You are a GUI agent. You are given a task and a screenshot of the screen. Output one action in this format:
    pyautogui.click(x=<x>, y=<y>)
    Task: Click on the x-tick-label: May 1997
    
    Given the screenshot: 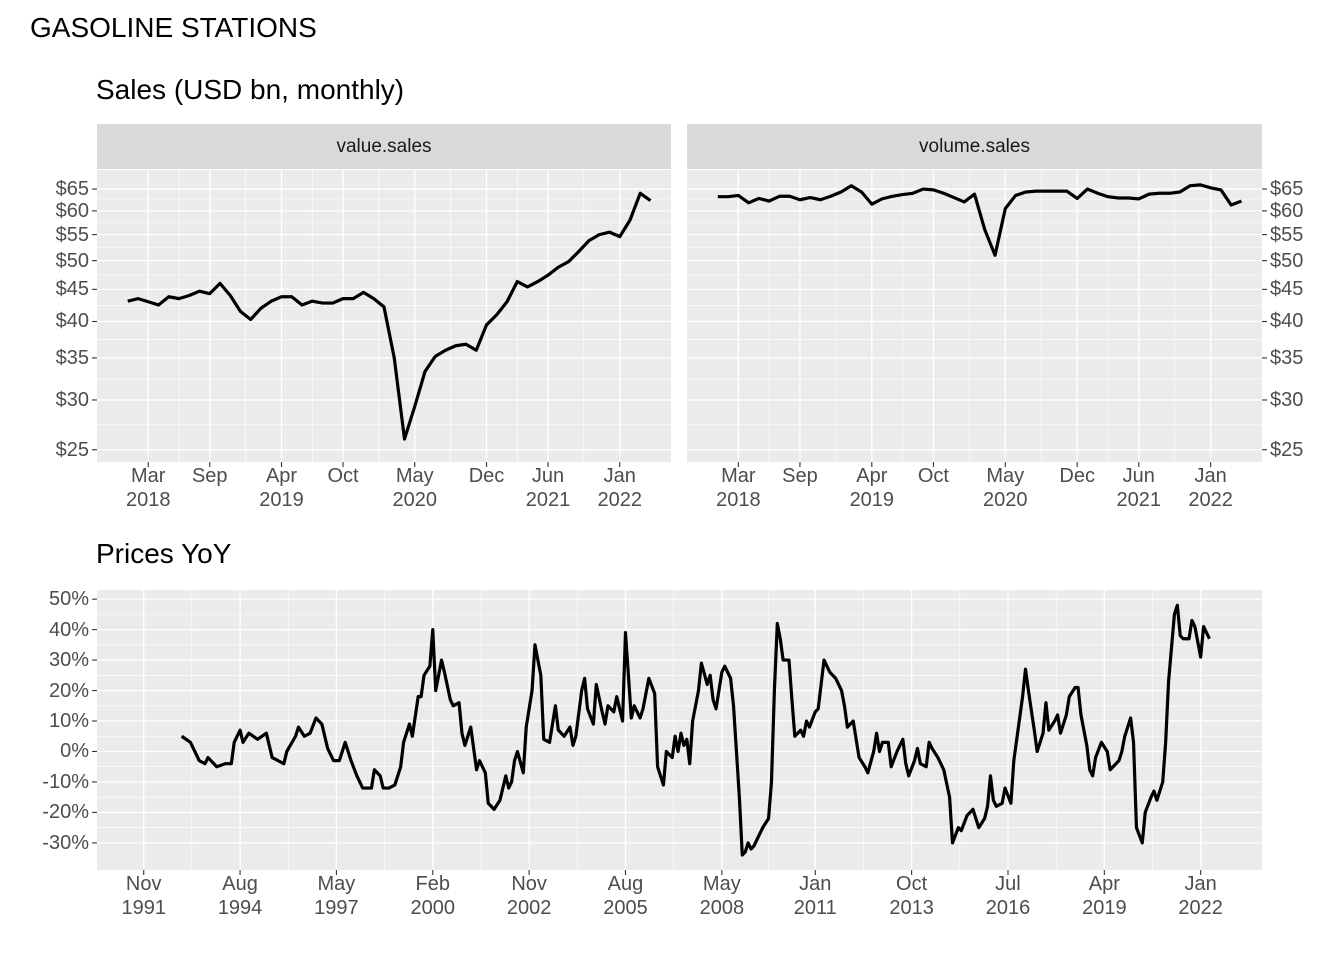 What is the action you would take?
    pyautogui.click(x=336, y=896)
    